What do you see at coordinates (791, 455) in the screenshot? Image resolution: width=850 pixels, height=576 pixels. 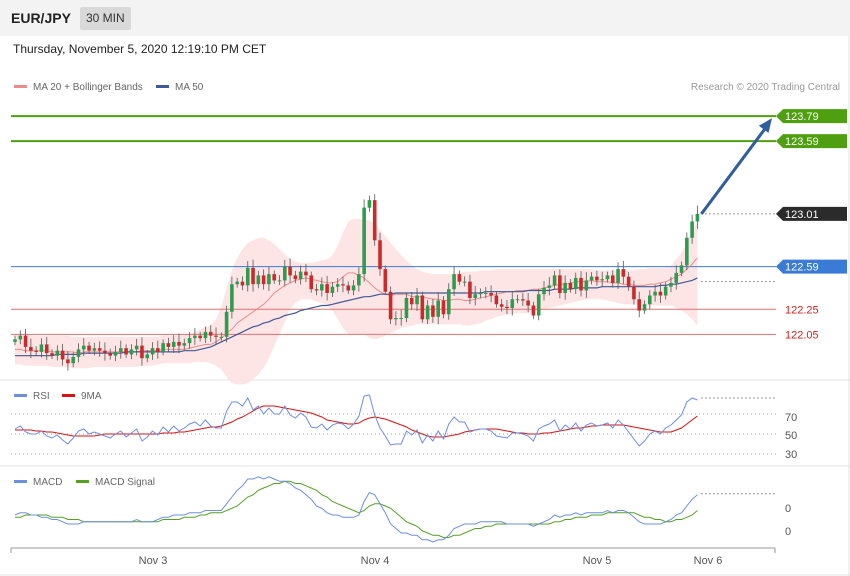 I see `rsi-tick-label: 30` at bounding box center [791, 455].